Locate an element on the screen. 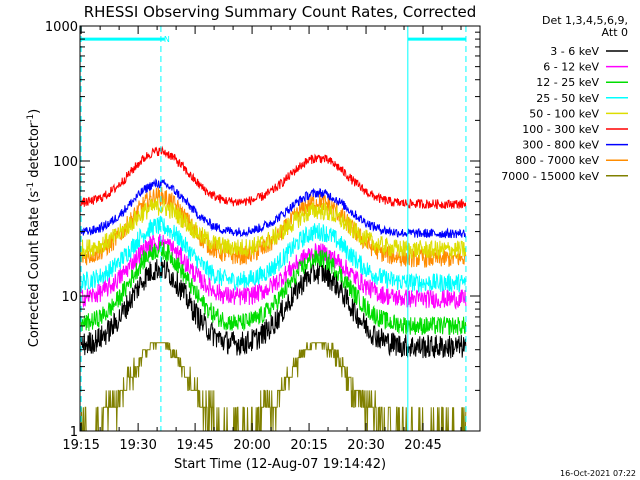 The height and width of the screenshot is (480, 640). legend-label: 300 - 800 keV is located at coordinates (560, 145).